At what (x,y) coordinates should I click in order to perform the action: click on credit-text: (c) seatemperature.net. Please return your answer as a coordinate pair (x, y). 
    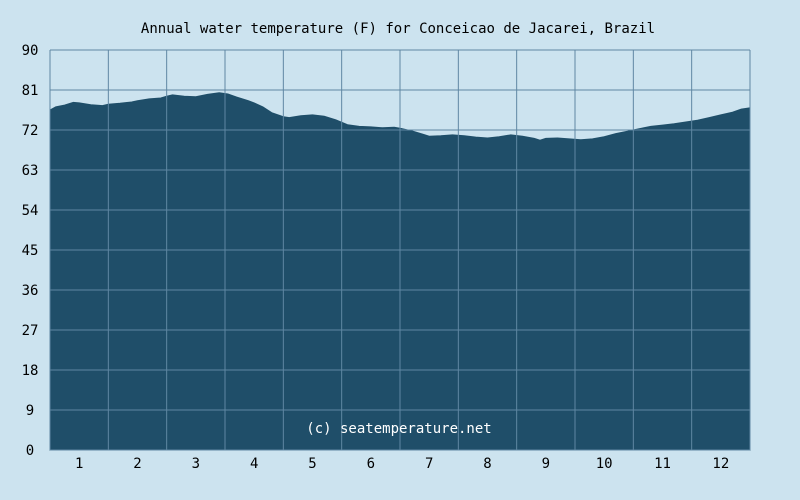
    Looking at the image, I should click on (398, 429).